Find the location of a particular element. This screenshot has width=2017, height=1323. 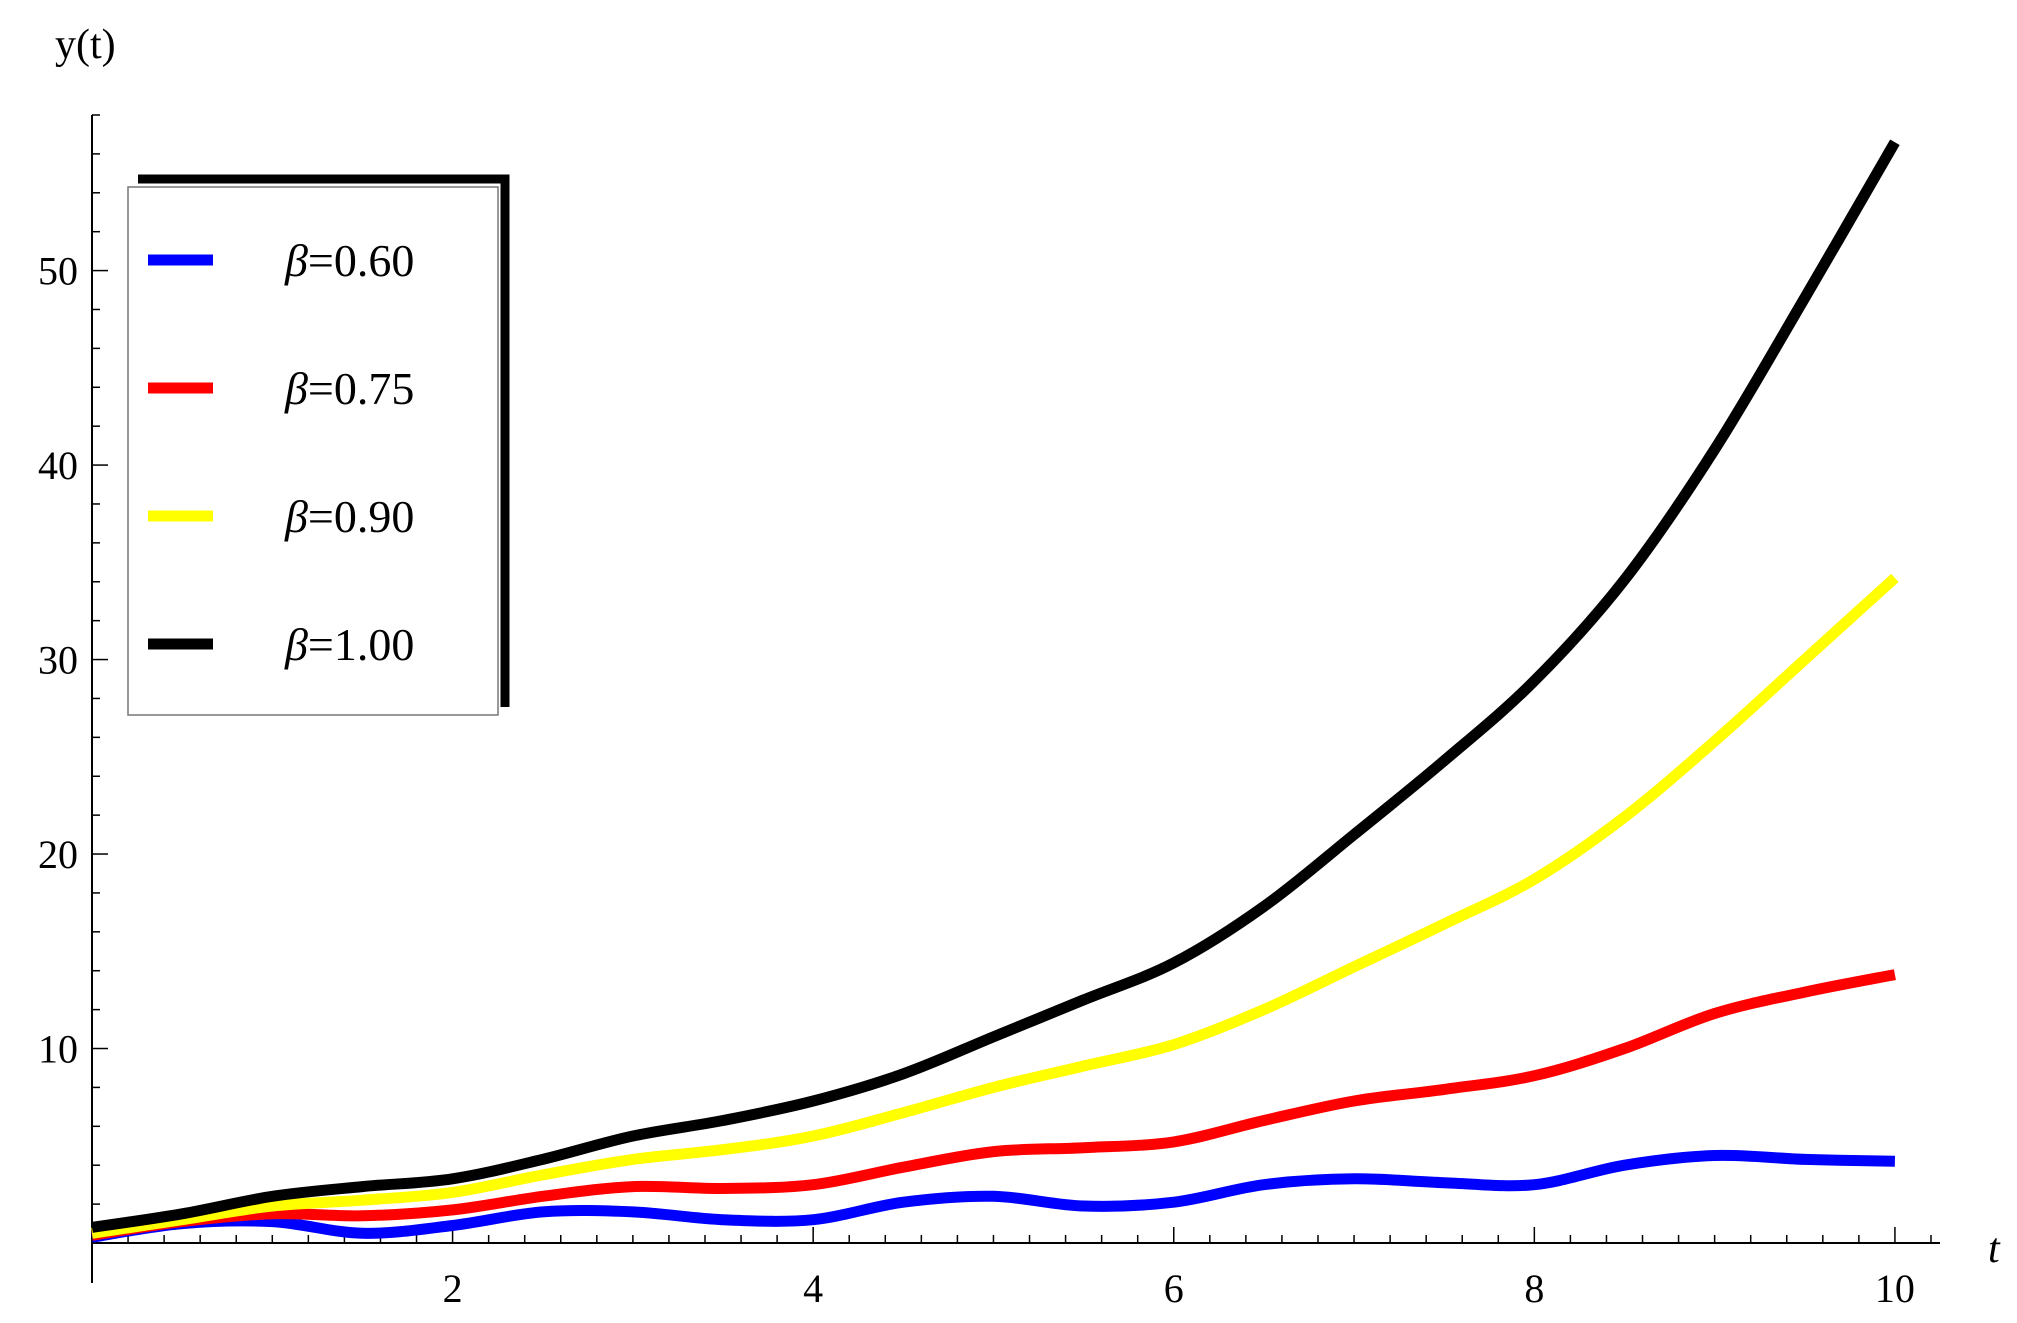

legend-label: β=0.90 is located at coordinates (349, 516).